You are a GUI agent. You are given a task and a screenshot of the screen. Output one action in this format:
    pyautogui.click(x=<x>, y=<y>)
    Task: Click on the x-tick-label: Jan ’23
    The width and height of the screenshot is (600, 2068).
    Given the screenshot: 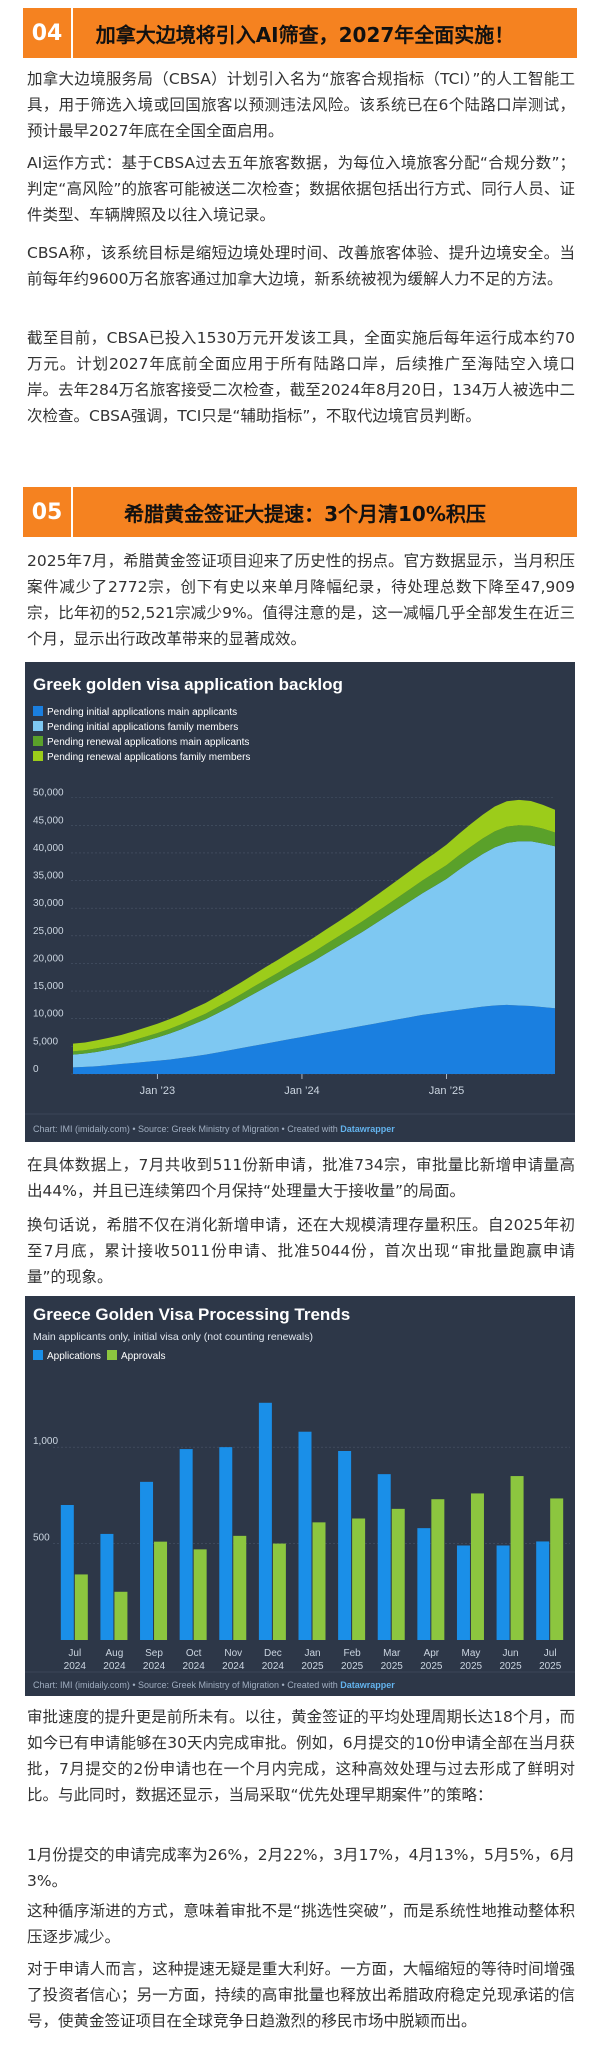 What is the action you would take?
    pyautogui.click(x=157, y=1091)
    